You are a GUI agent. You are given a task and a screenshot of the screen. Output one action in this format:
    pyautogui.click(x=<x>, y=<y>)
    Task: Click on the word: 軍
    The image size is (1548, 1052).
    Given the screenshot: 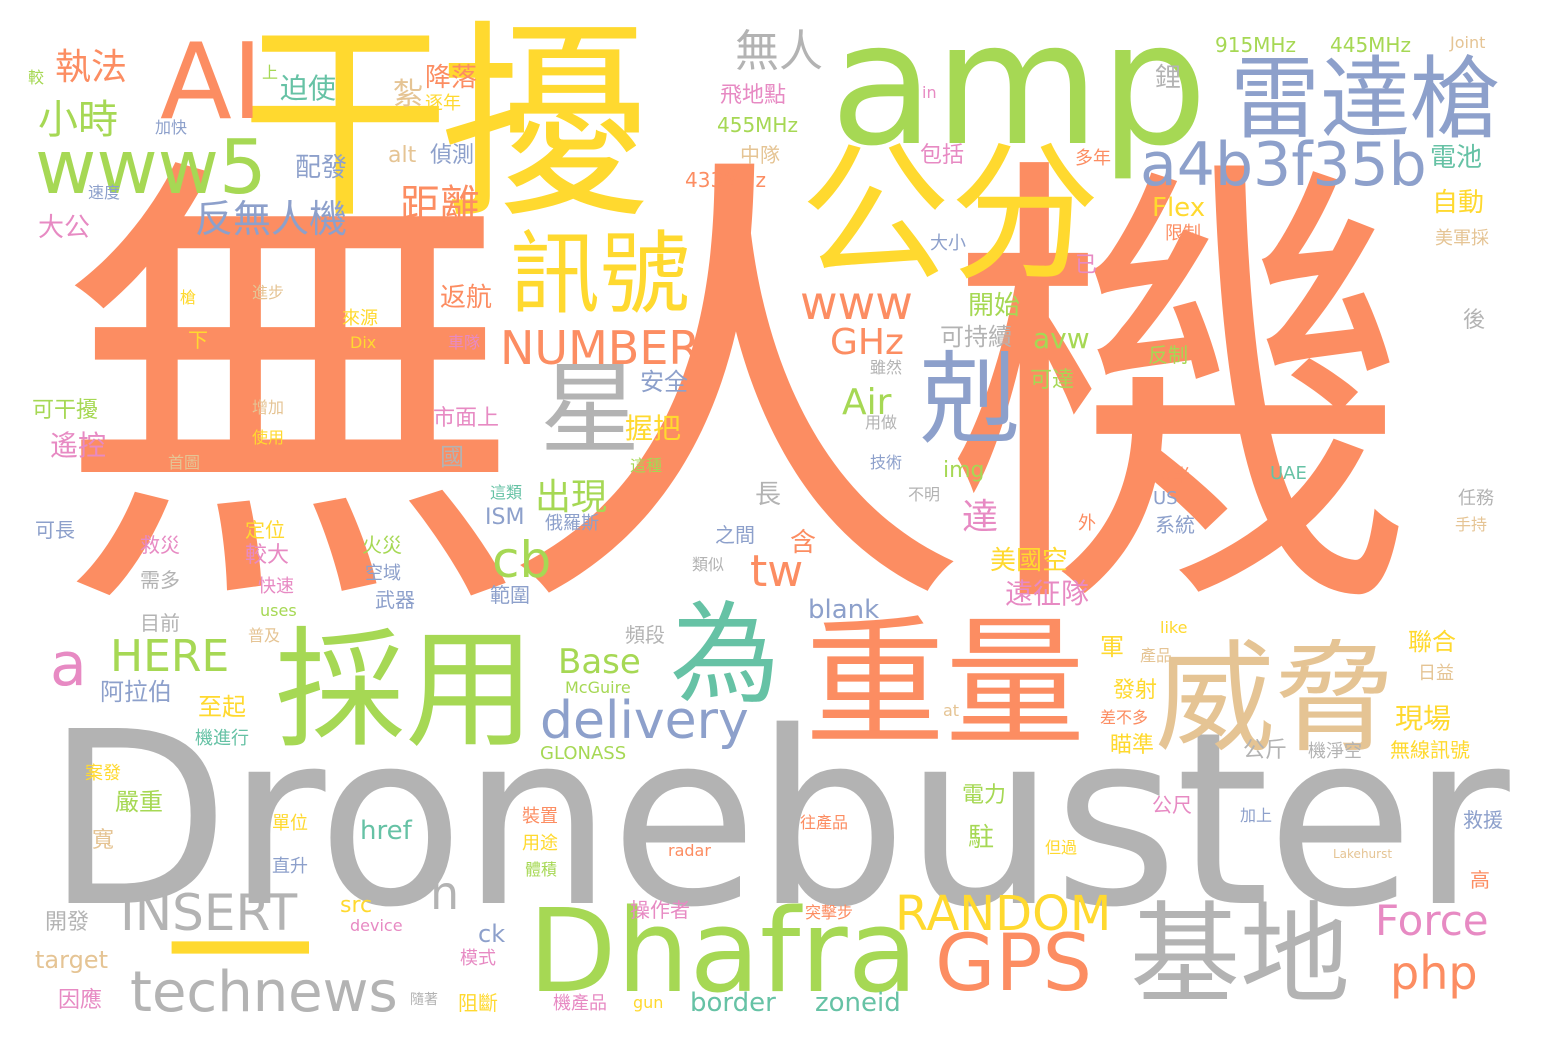 What is the action you would take?
    pyautogui.click(x=1112, y=647)
    